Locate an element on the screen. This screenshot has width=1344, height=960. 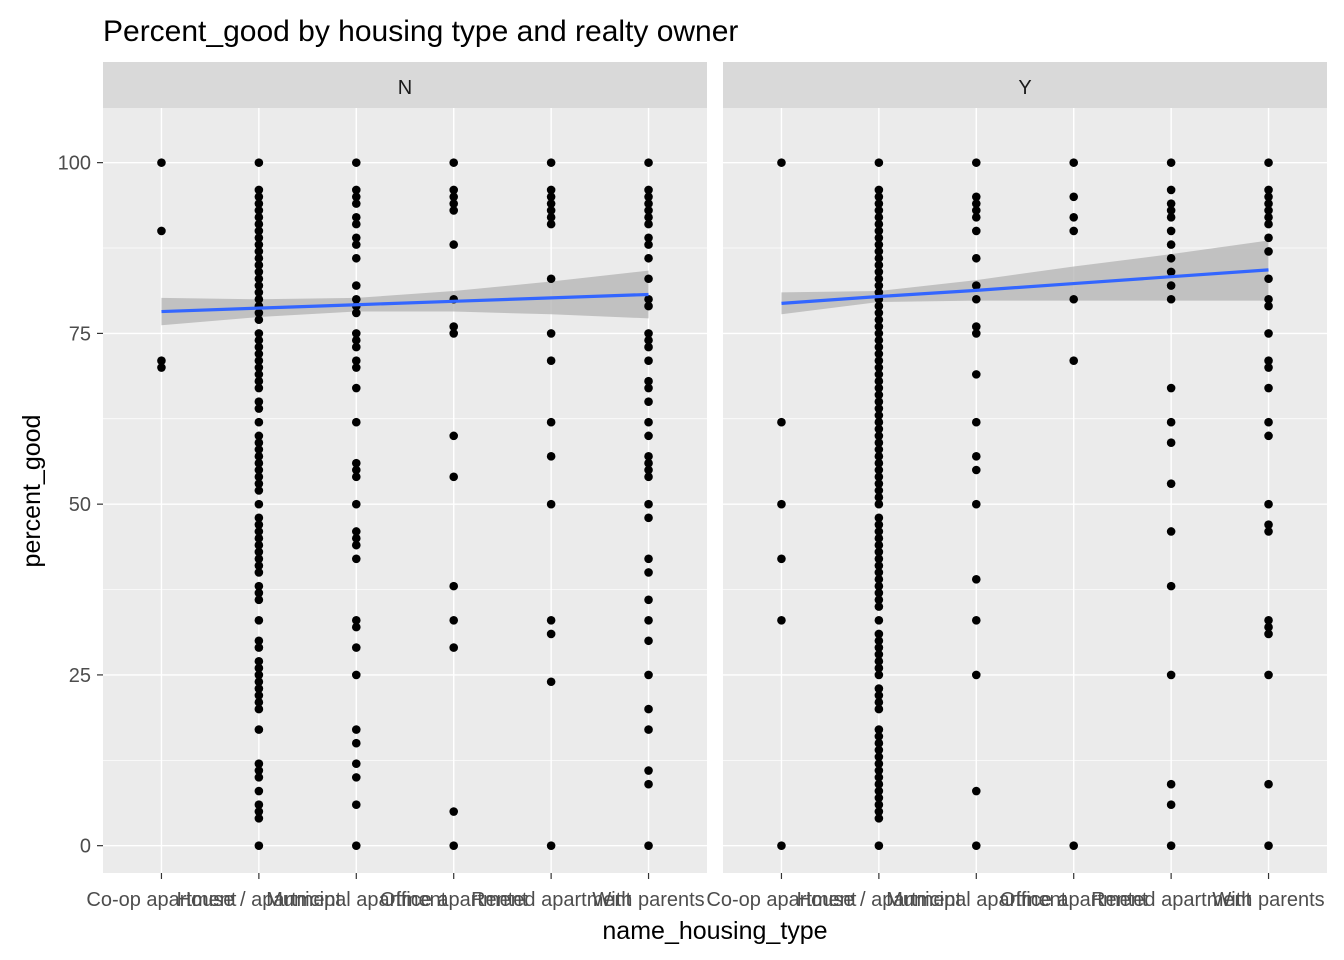
x-axis-title: name_housing_type is located at coordinates (714, 931).